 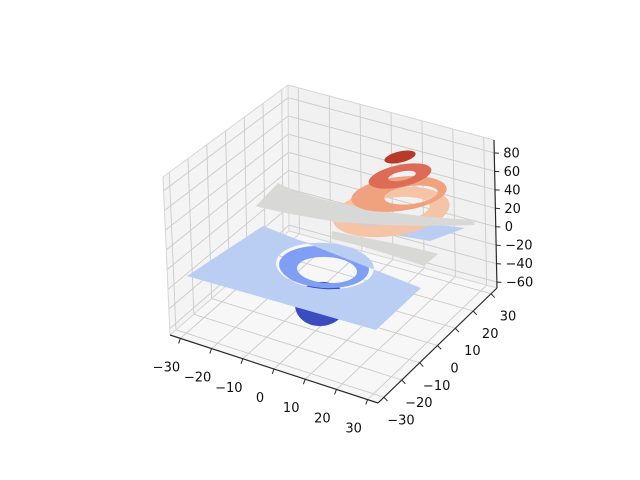 I want to click on z-tick-label: −40, so click(x=519, y=264).